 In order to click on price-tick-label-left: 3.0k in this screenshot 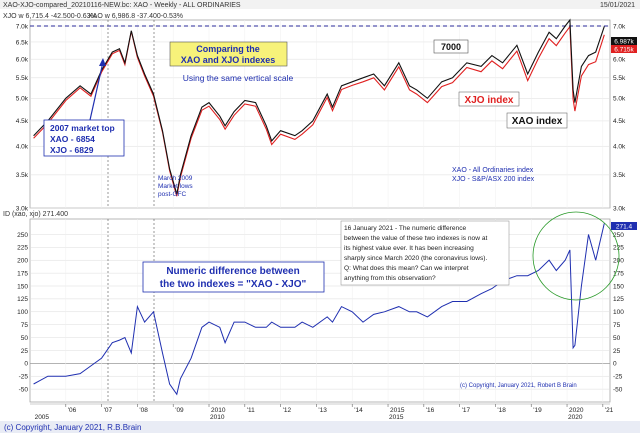, I will do `click(22, 208)`.